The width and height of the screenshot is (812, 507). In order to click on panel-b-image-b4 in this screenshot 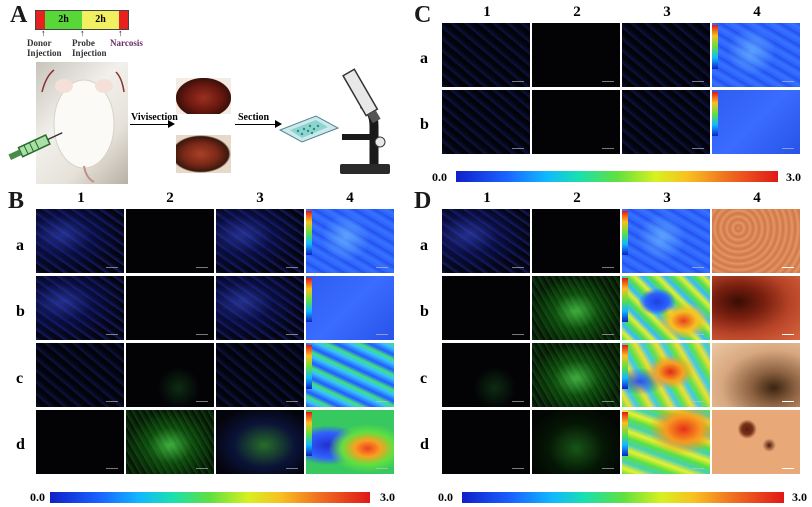, I will do `click(350, 308)`.